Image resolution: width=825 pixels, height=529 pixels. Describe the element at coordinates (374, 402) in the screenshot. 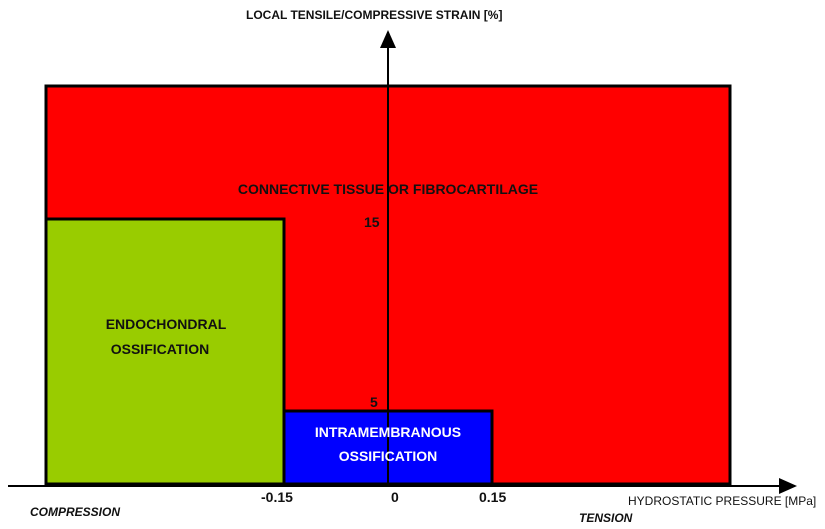

I see `y-tick-label: 5` at that location.